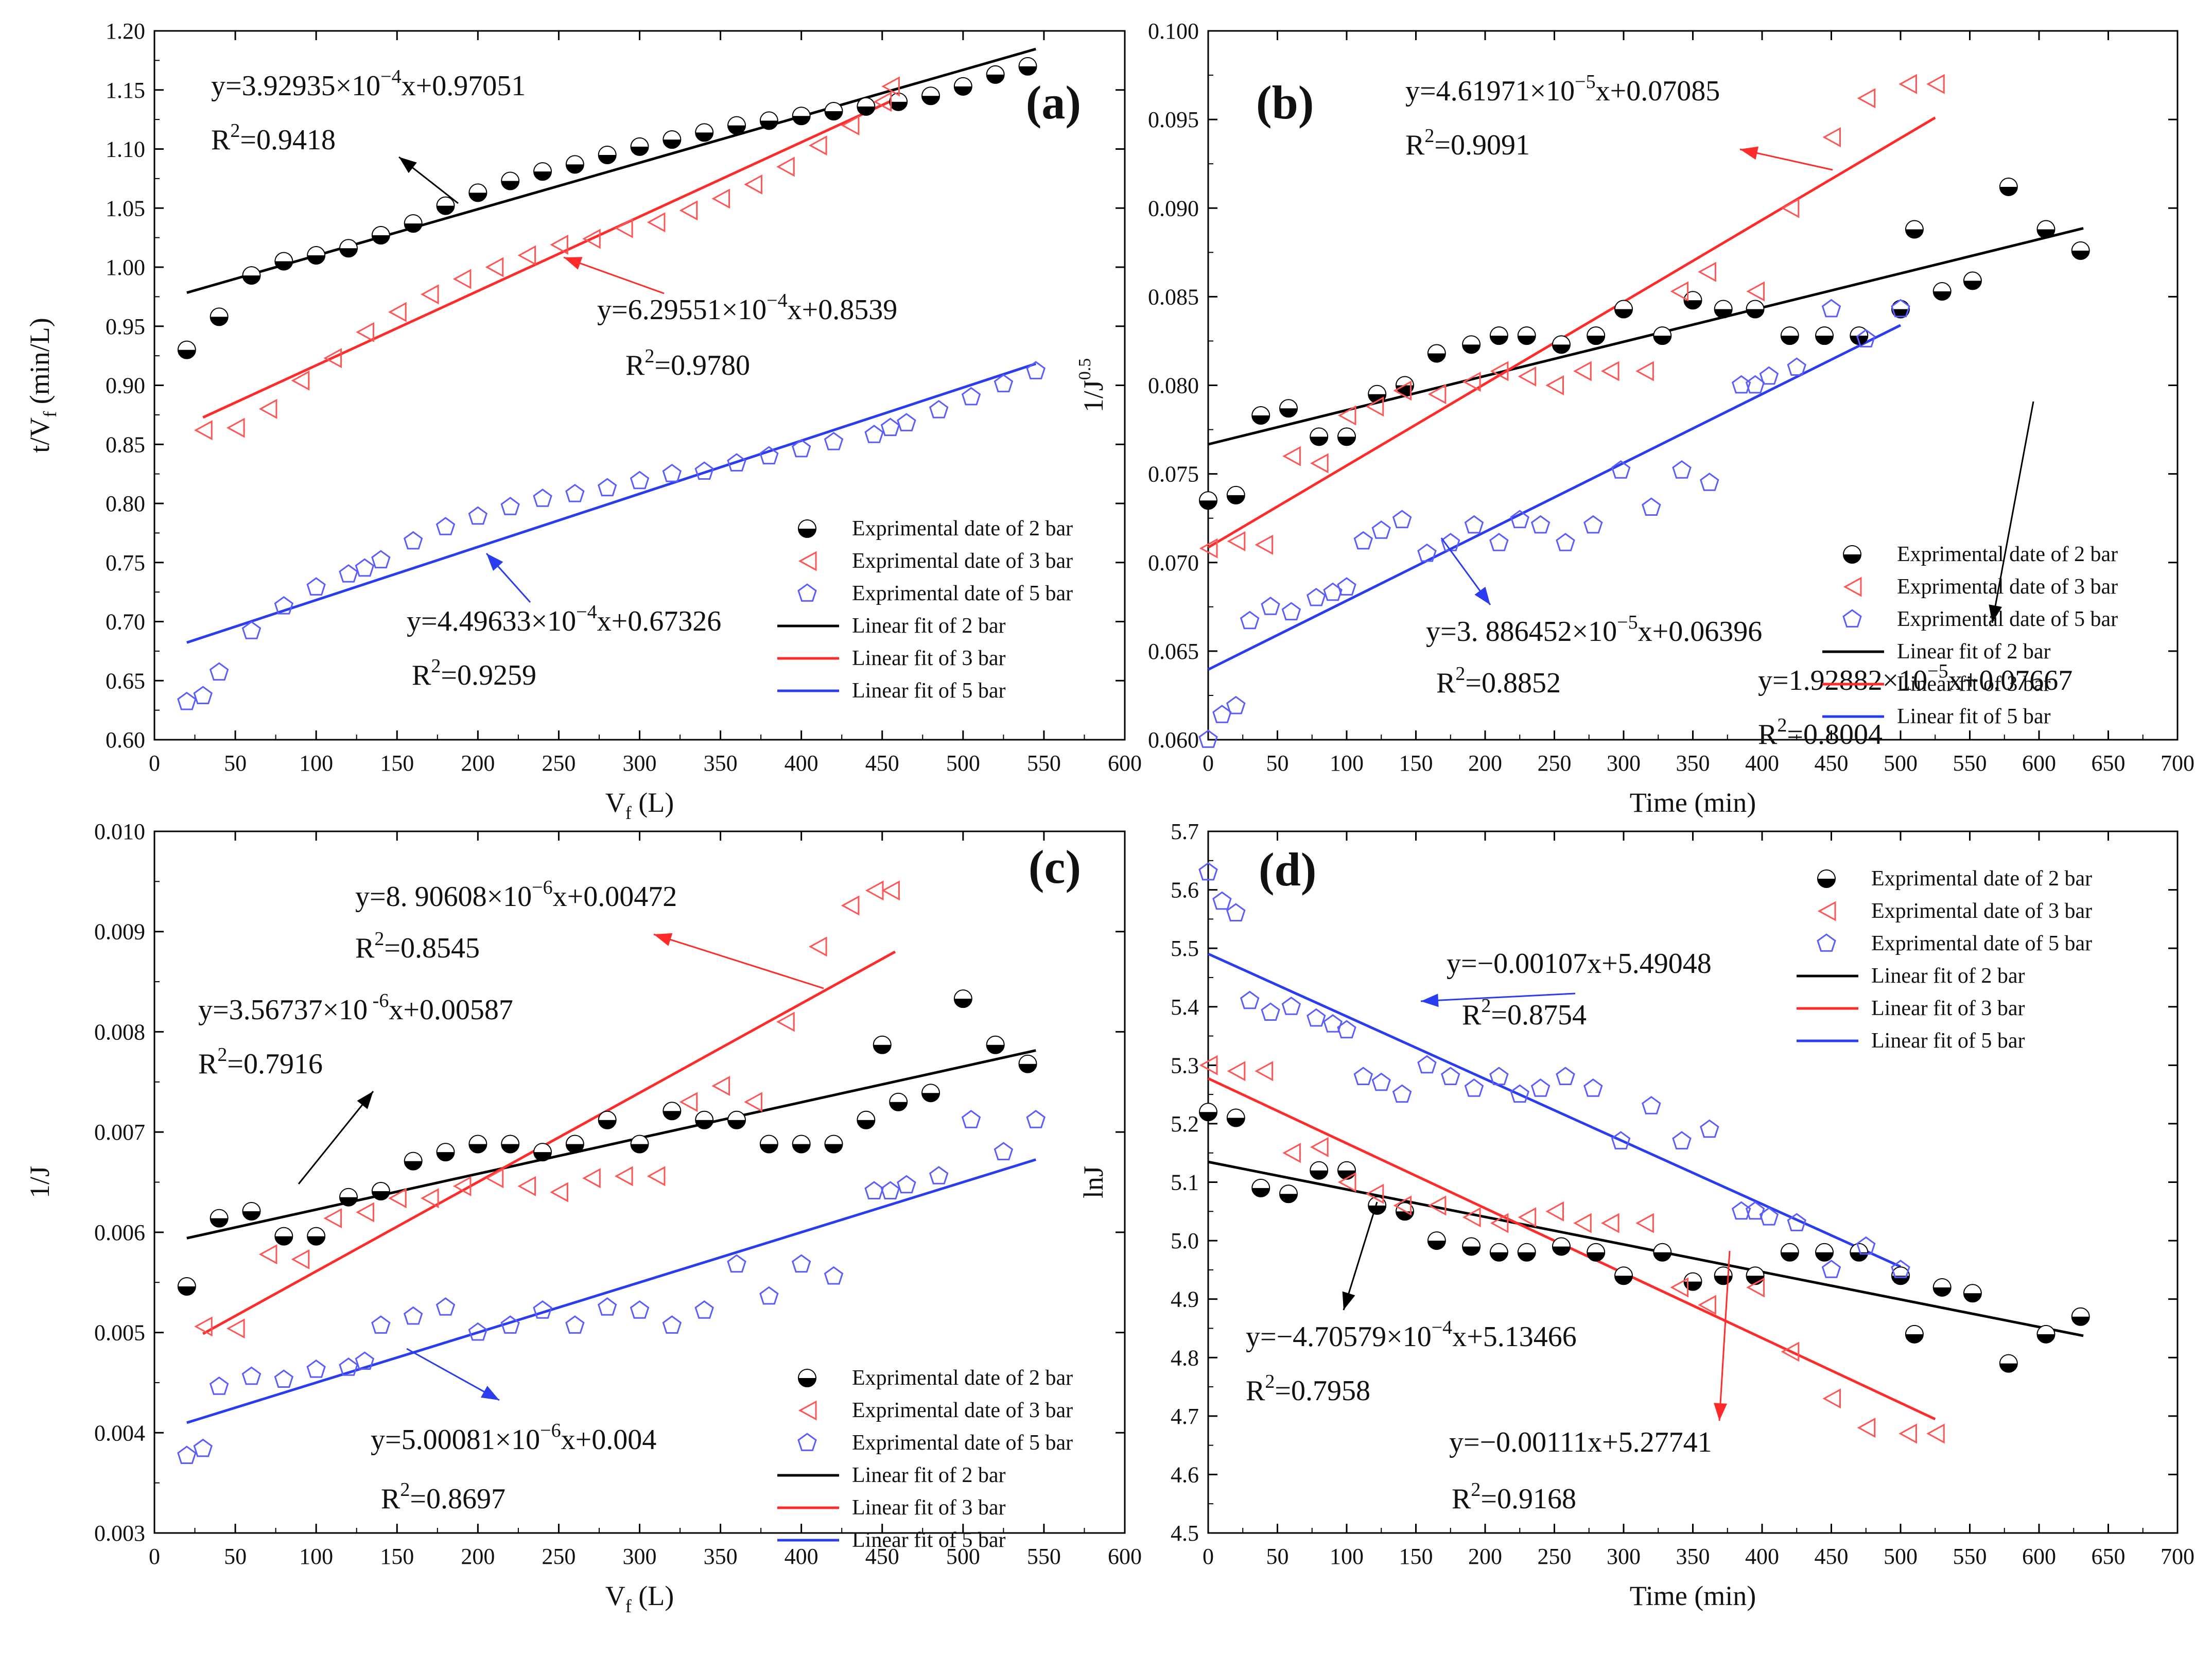 The image size is (2212, 1673). I want to click on x-axis-label-main: Time (min), so click(1693, 1595).